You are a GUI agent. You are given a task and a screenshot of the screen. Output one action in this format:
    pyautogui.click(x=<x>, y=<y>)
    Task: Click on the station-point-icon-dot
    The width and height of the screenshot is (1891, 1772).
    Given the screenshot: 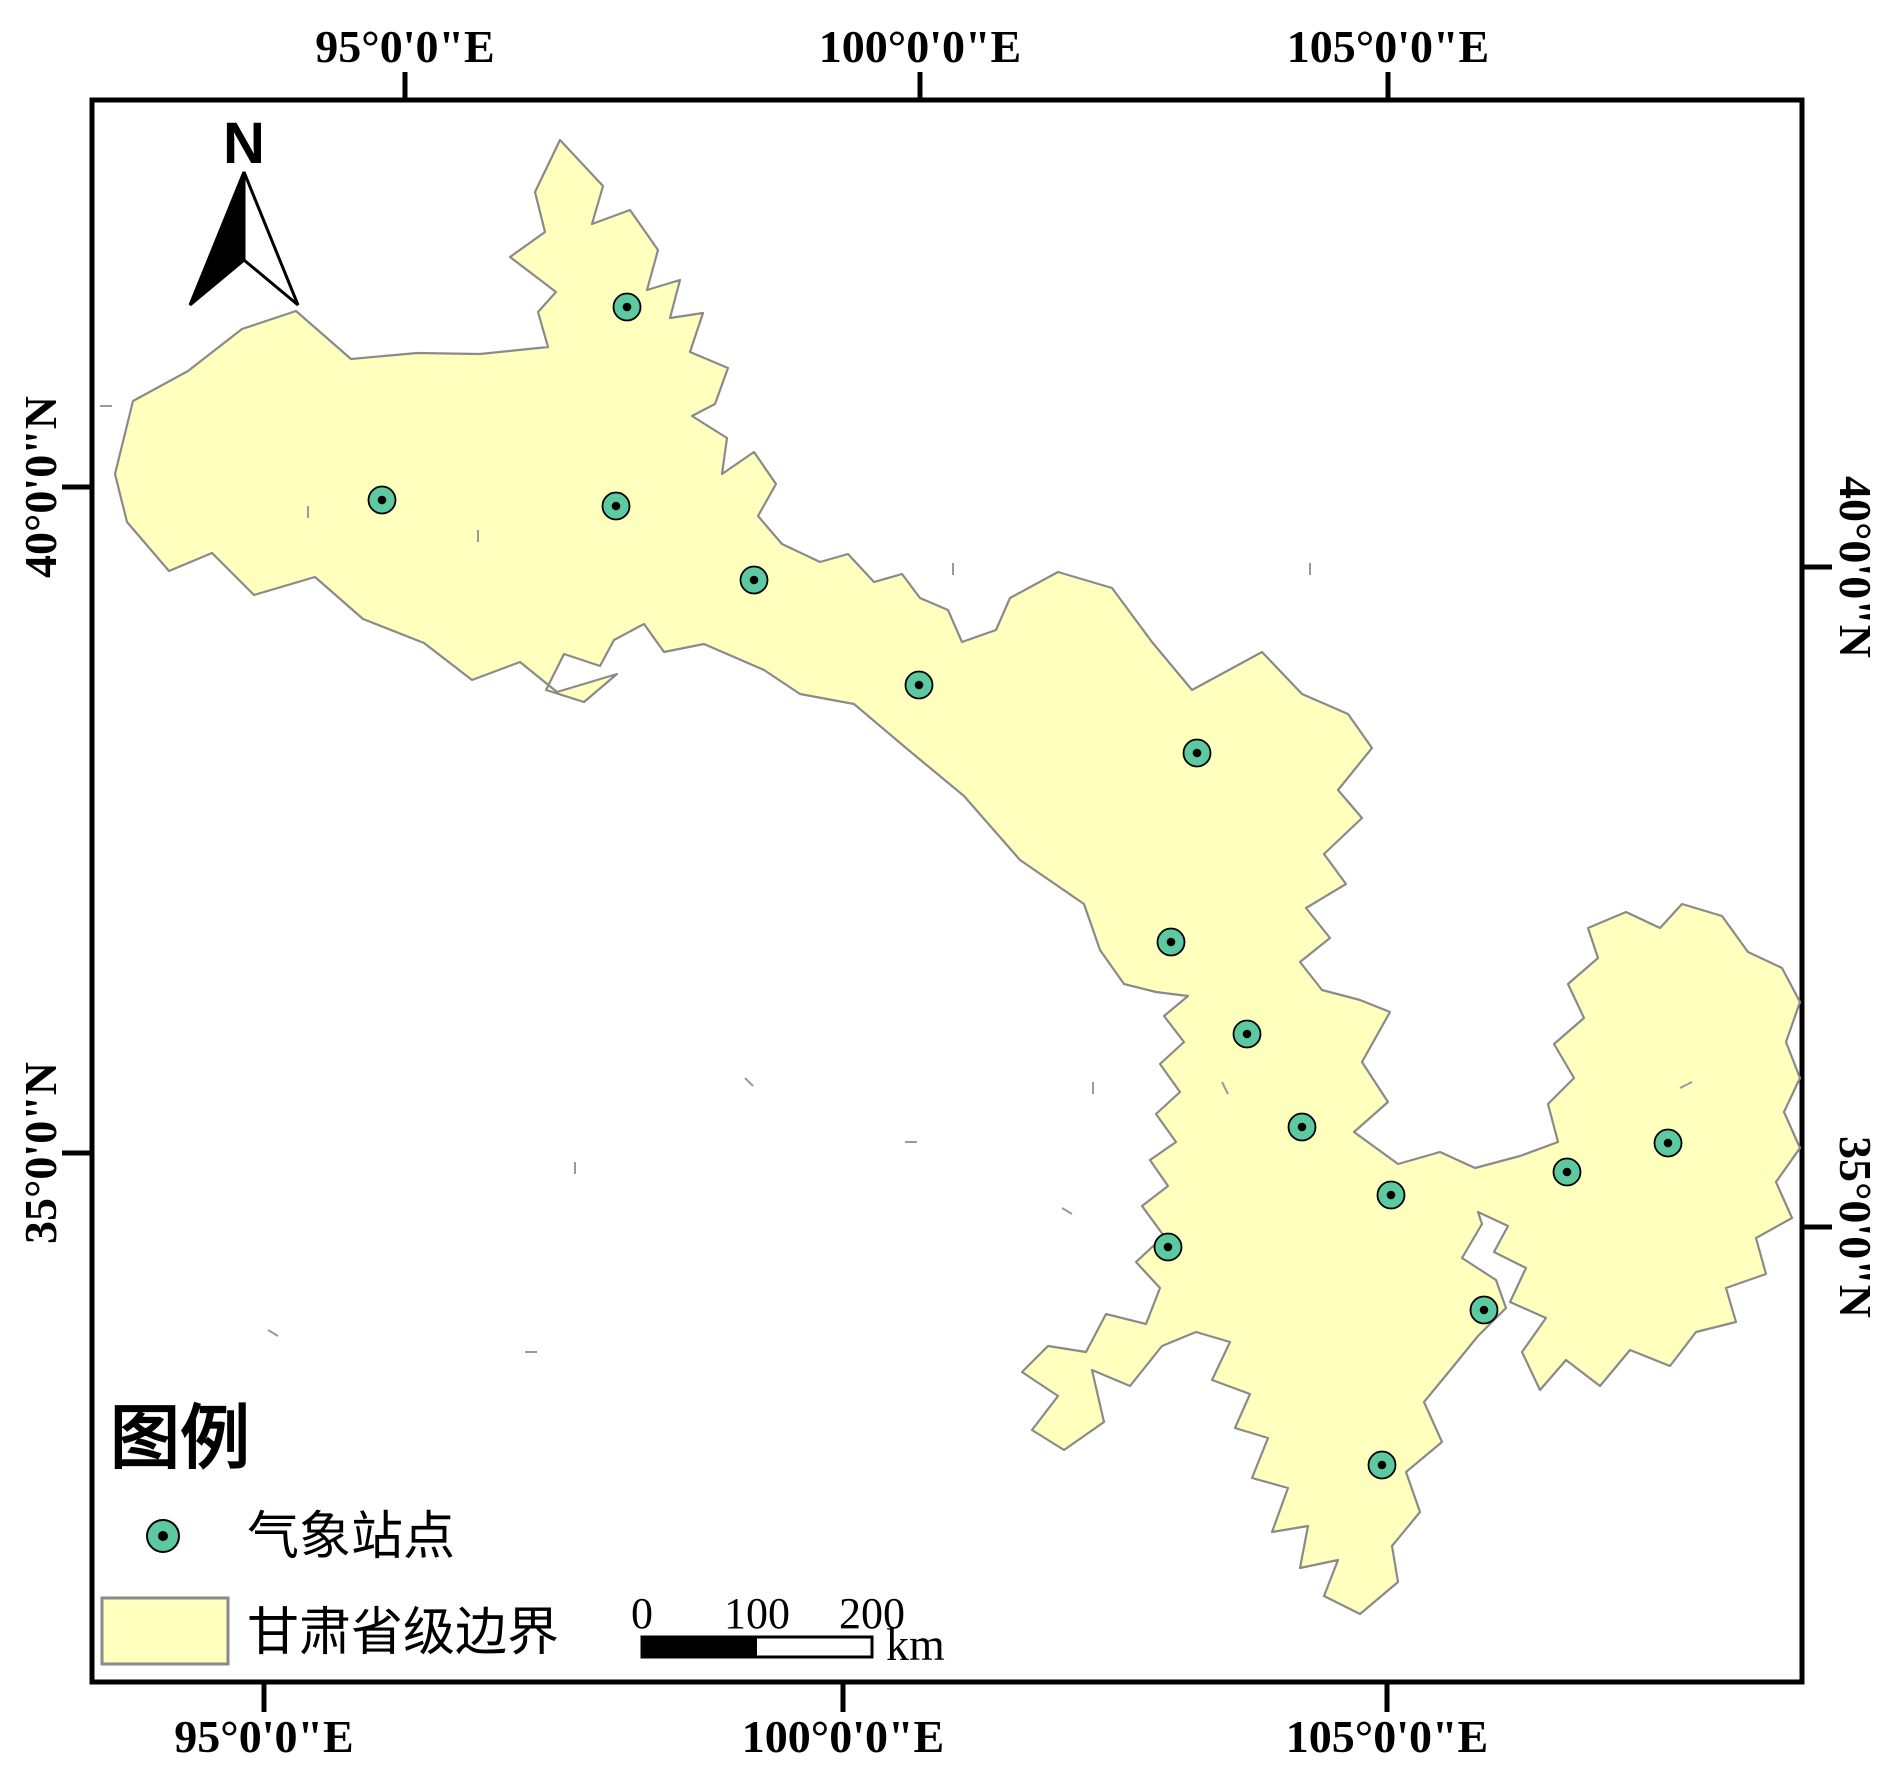 What is the action you would take?
    pyautogui.click(x=163, y=1536)
    